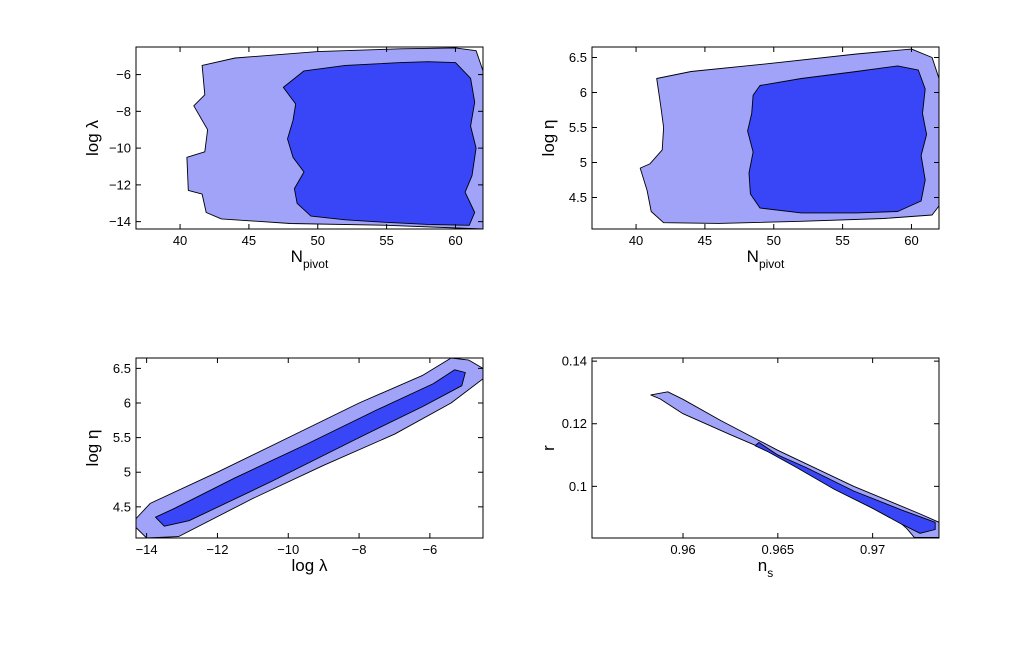 The image size is (1035, 654). Describe the element at coordinates (872, 549) in the screenshot. I see `x-tick-label: 0.97` at that location.